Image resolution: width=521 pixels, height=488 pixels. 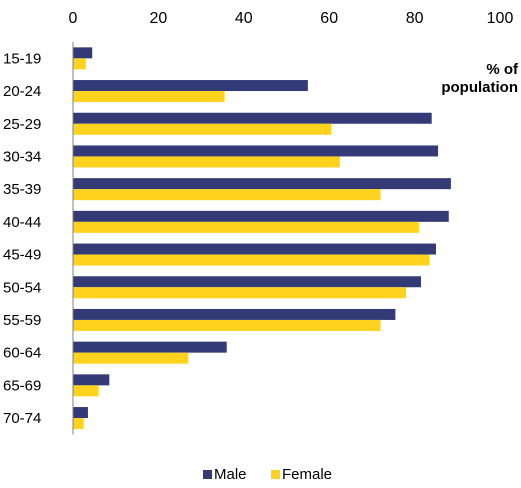 I want to click on x-tick-label: 80, so click(x=415, y=18).